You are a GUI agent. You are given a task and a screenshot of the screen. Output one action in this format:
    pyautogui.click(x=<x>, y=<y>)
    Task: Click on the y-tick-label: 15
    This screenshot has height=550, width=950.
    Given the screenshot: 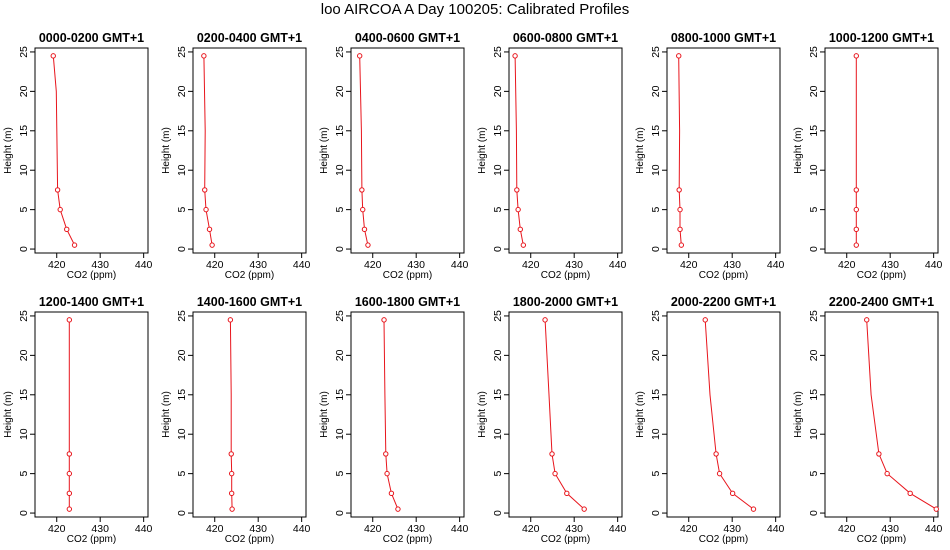 What is the action you would take?
    pyautogui.click(x=182, y=395)
    